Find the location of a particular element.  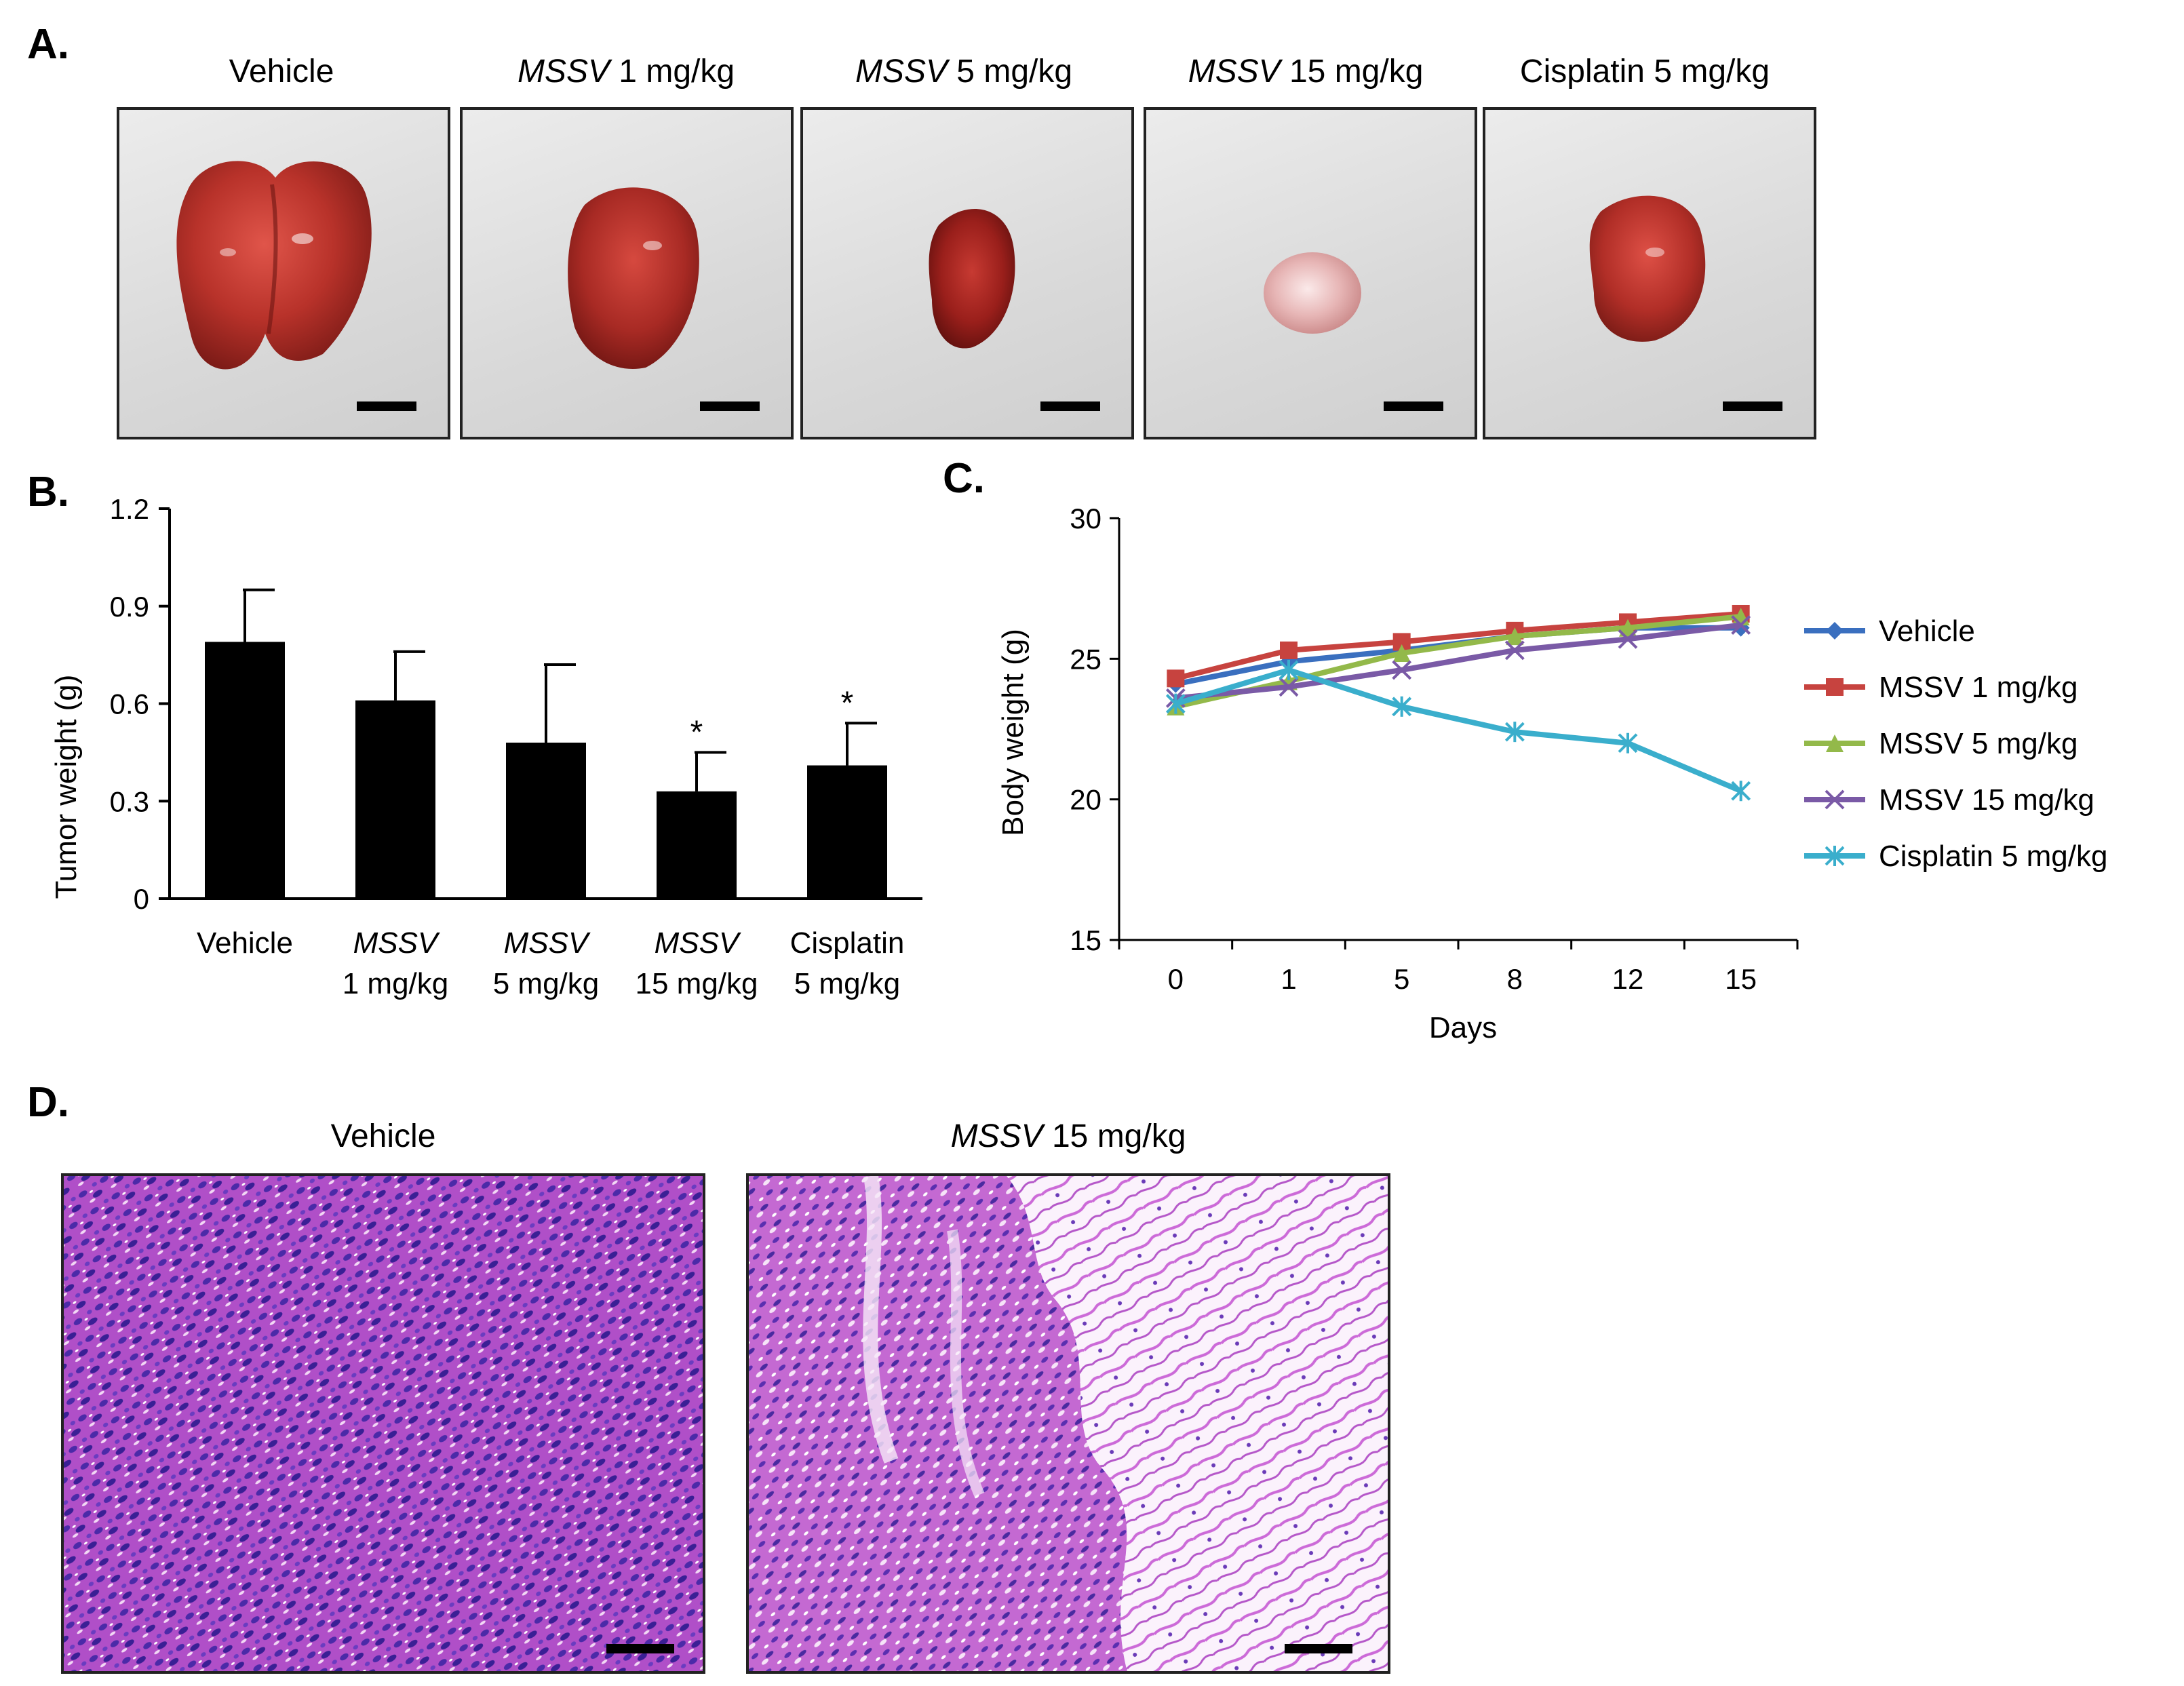

x-tick-label: Cisplatin is located at coordinates (848, 943).